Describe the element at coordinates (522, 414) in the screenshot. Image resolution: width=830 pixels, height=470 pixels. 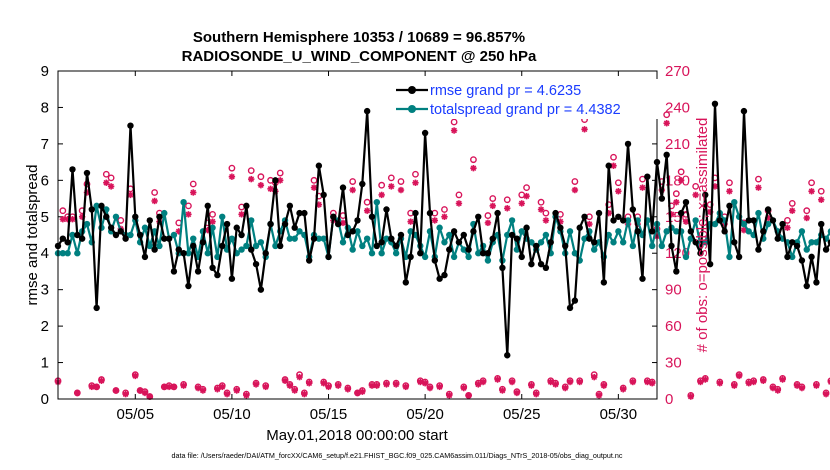
I see `x-tick-label: 05/25` at that location.